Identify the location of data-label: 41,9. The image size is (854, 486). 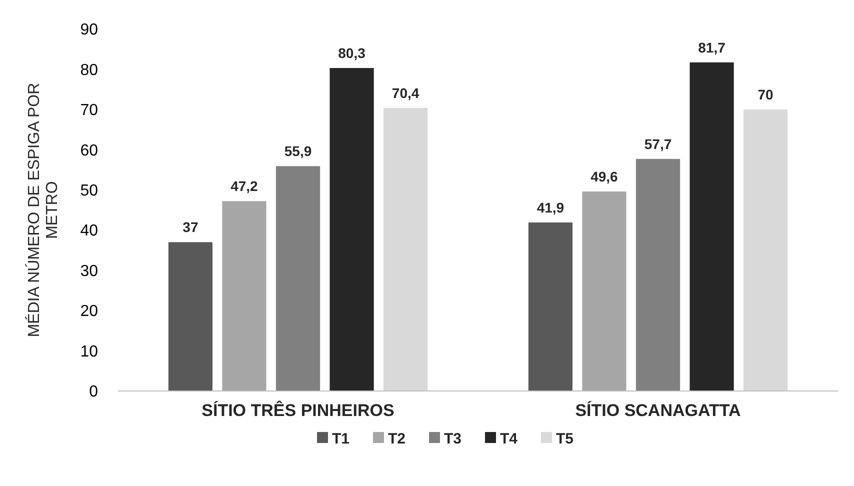
(550, 207).